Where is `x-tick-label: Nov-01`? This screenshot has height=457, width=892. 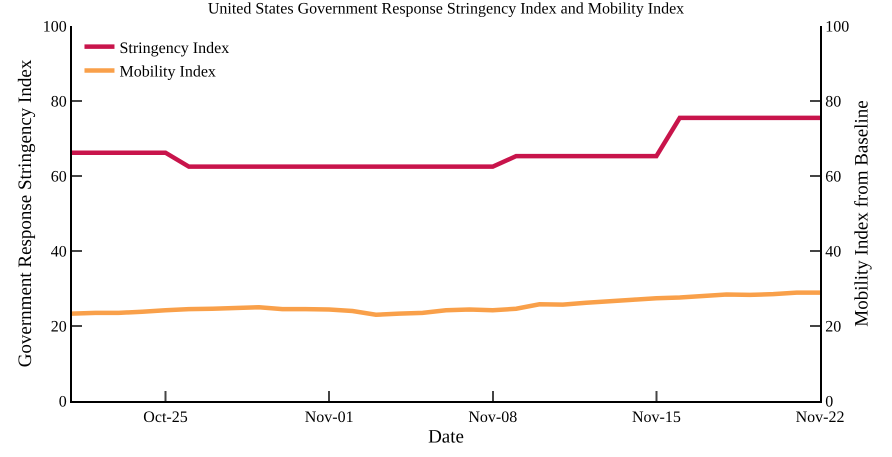
x-tick-label: Nov-01 is located at coordinates (329, 417).